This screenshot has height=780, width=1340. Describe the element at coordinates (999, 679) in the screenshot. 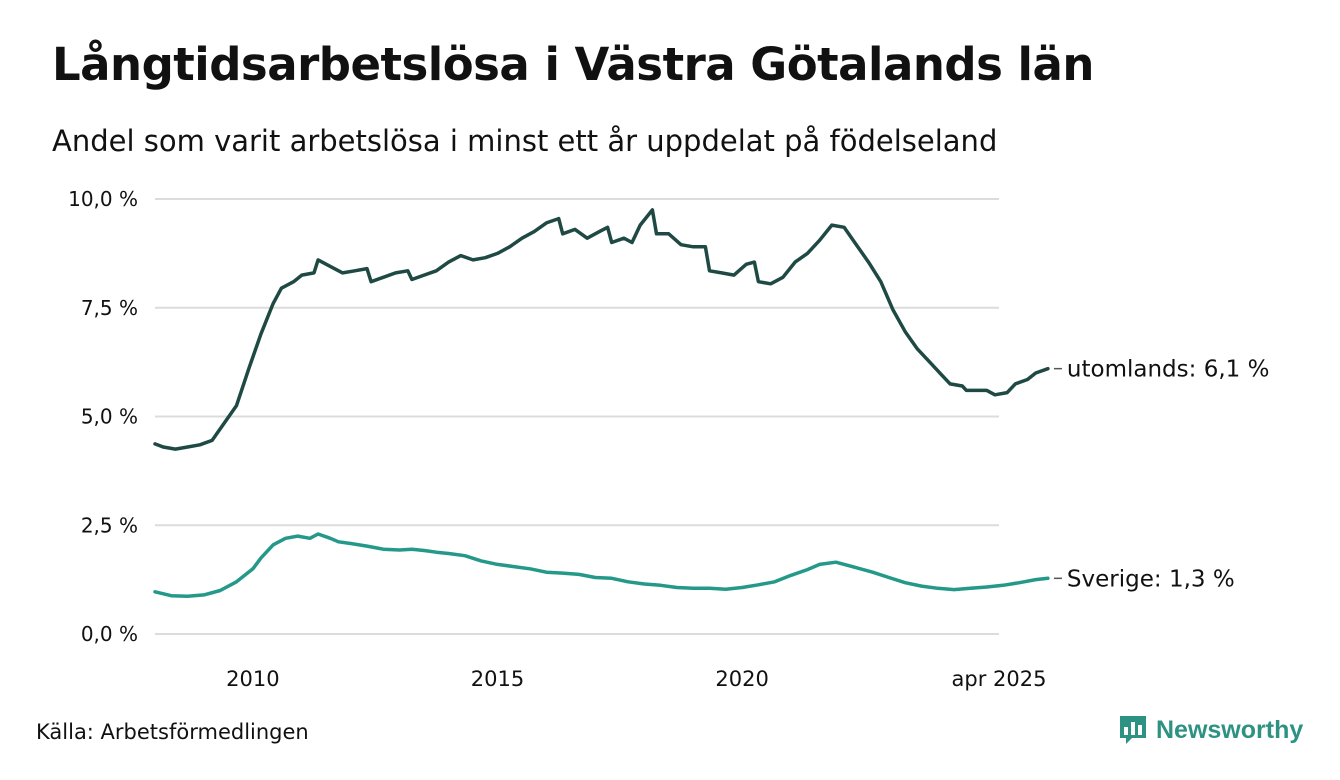

I see `x-tick-label: apr 2025` at that location.